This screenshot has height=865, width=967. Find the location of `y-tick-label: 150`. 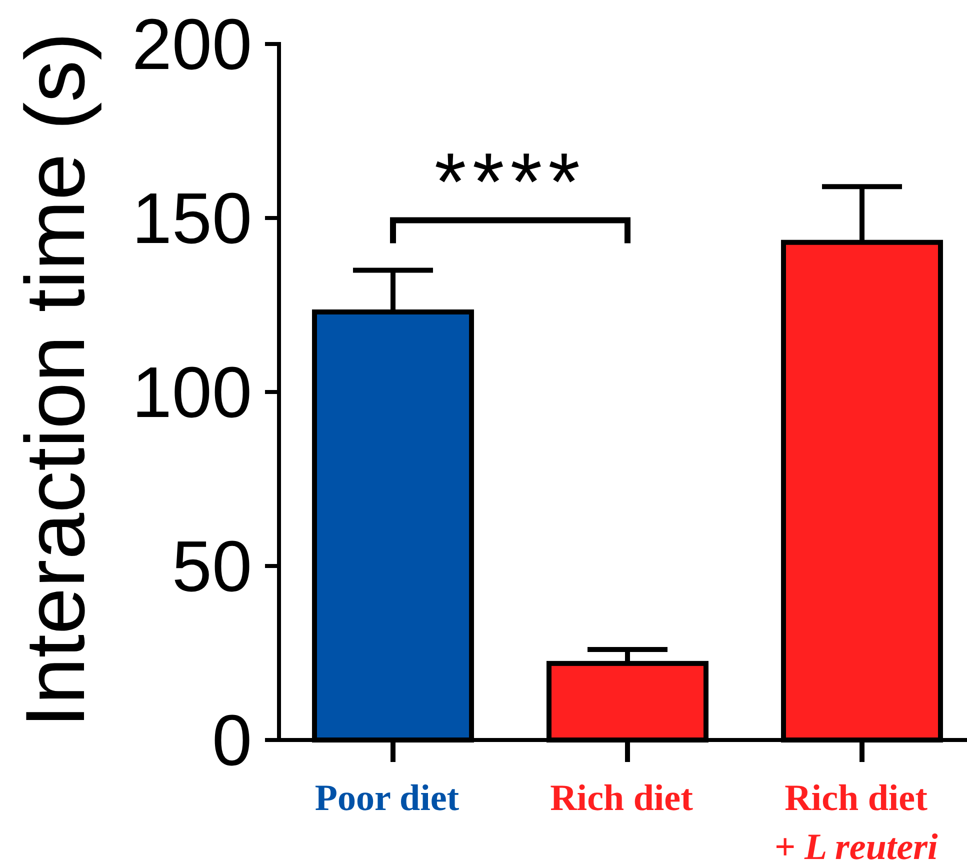

y-tick-label: 150 is located at coordinates (192, 219).